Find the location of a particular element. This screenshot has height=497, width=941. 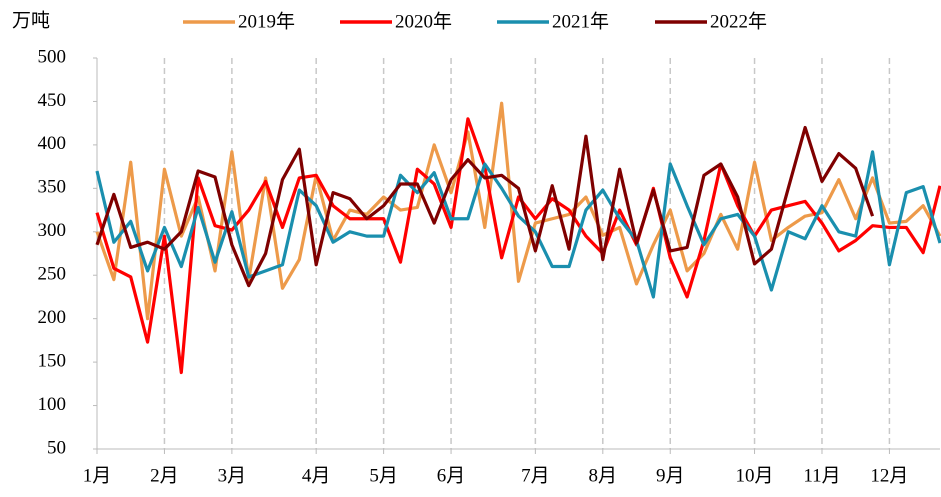

y-tick-label: 350 is located at coordinates (52, 187).